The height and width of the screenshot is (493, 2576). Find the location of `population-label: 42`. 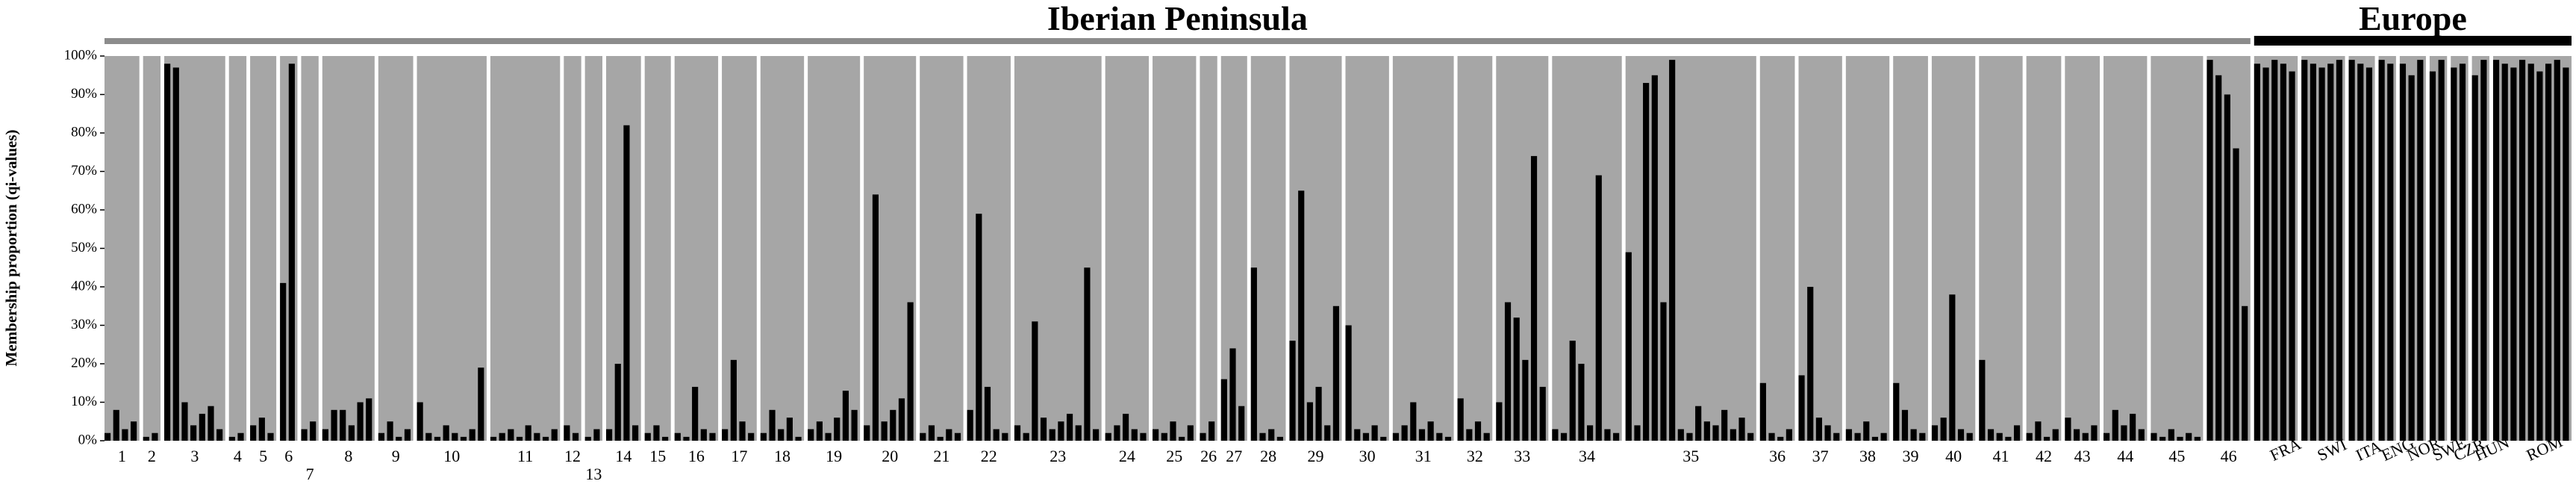

population-label: 42 is located at coordinates (2044, 456).